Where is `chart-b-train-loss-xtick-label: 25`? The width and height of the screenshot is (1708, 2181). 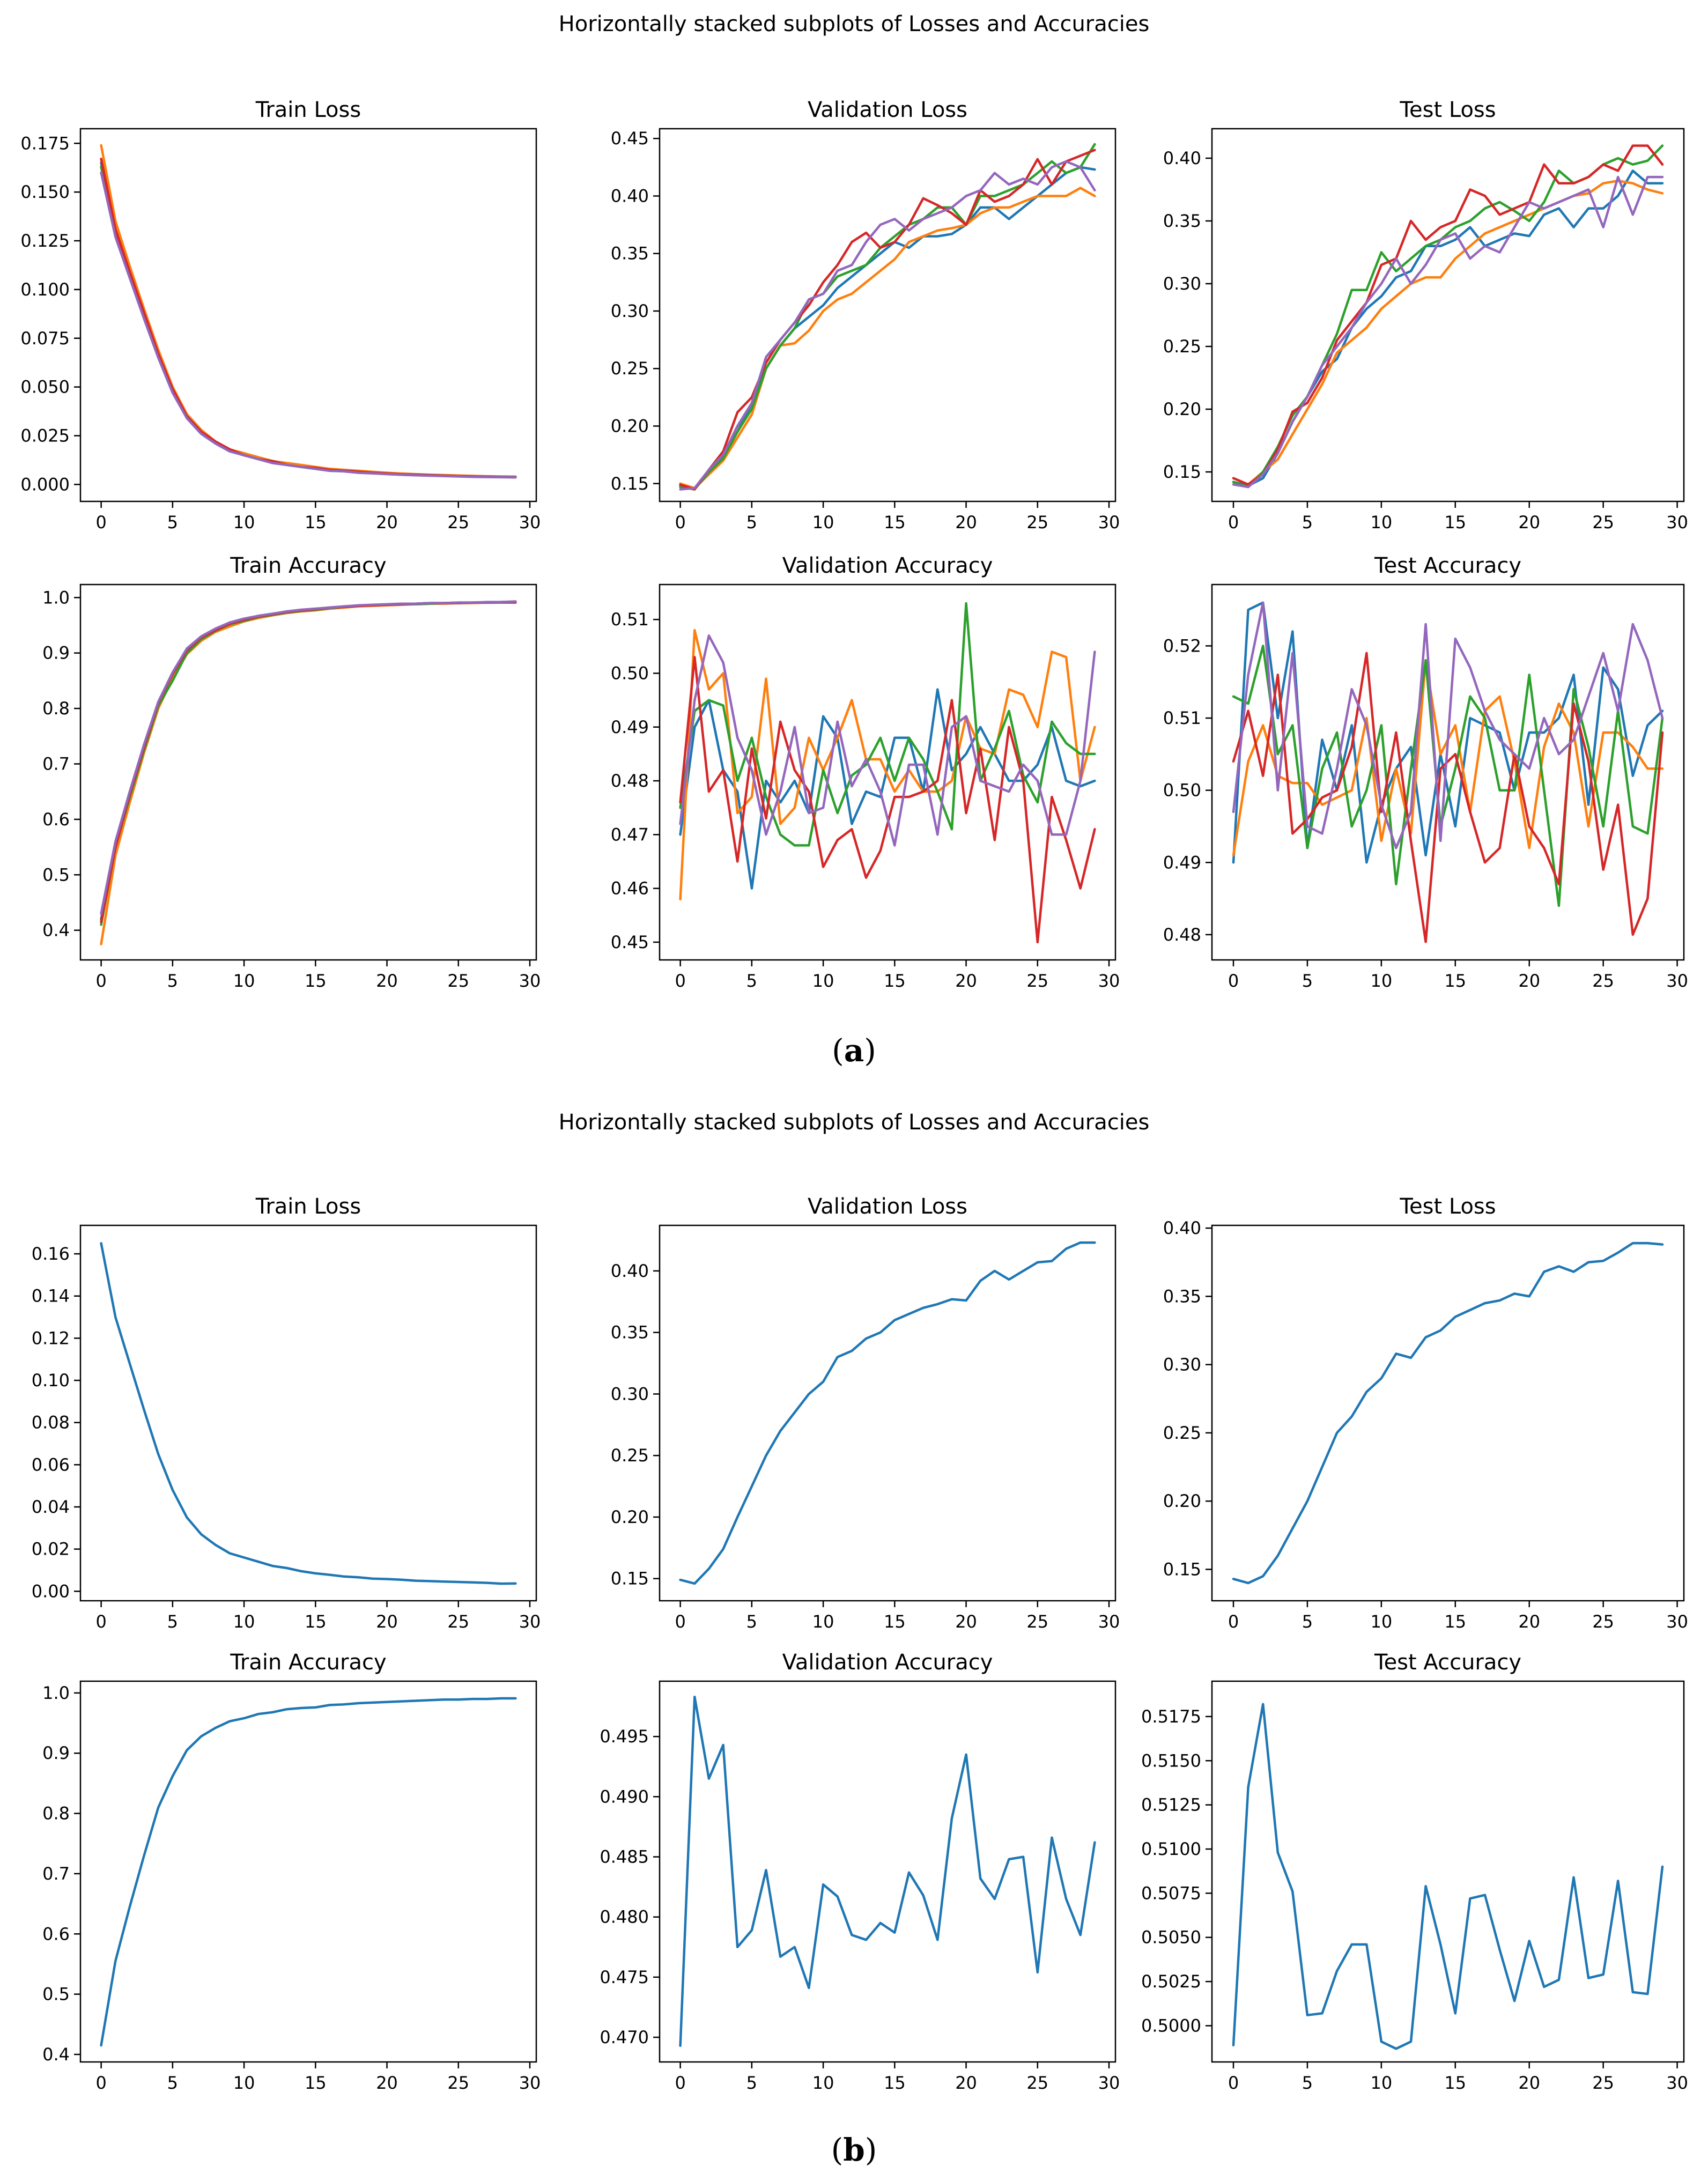
chart-b-train-loss-xtick-label: 25 is located at coordinates (458, 1621).